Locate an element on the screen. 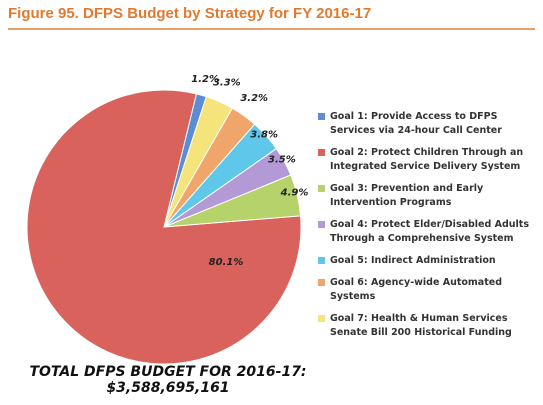 This screenshot has height=405, width=543. total-label: TOTAL DFPS BUDGET FOR 2016-17: is located at coordinates (168, 372).